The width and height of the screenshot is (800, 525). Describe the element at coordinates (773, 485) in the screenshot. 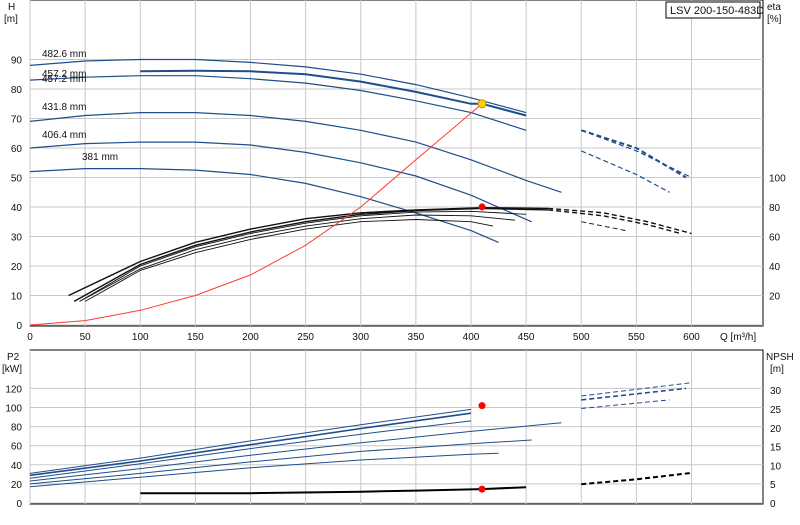

I see `bottom-y-right-tick-label: 5` at that location.